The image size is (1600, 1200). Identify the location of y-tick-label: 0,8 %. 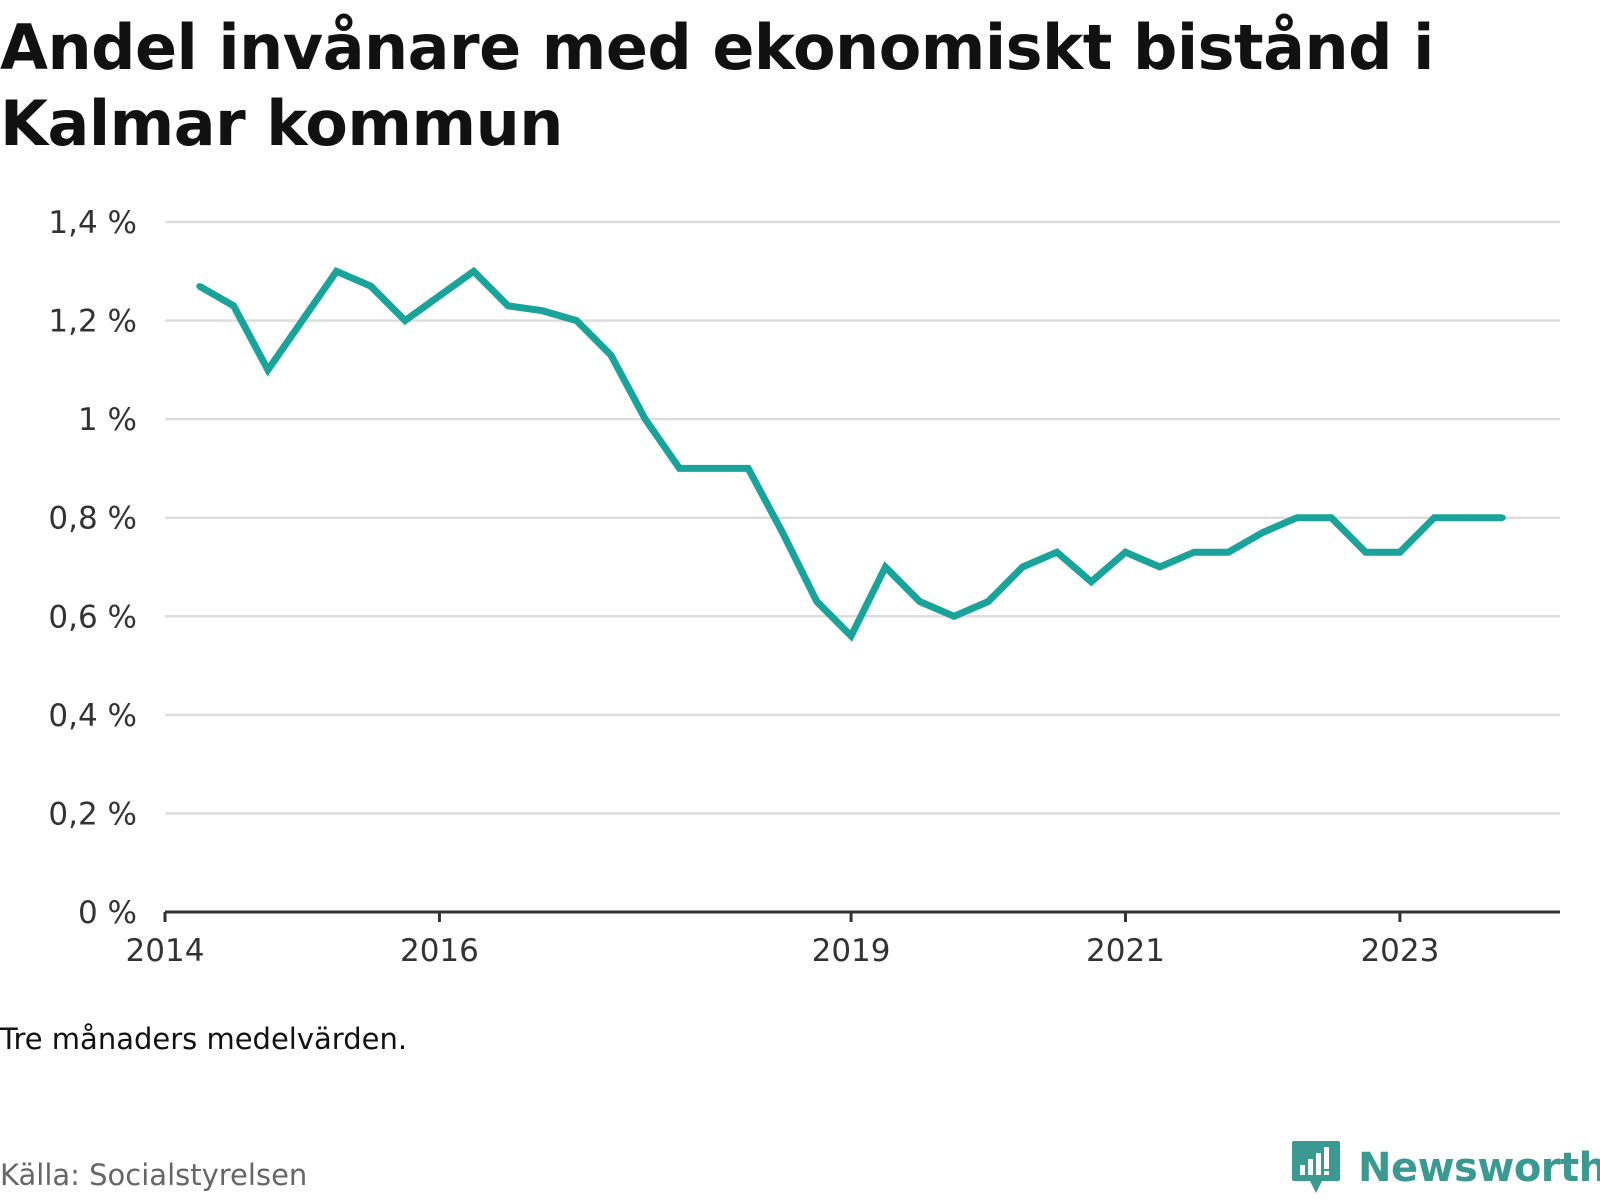
(92, 519).